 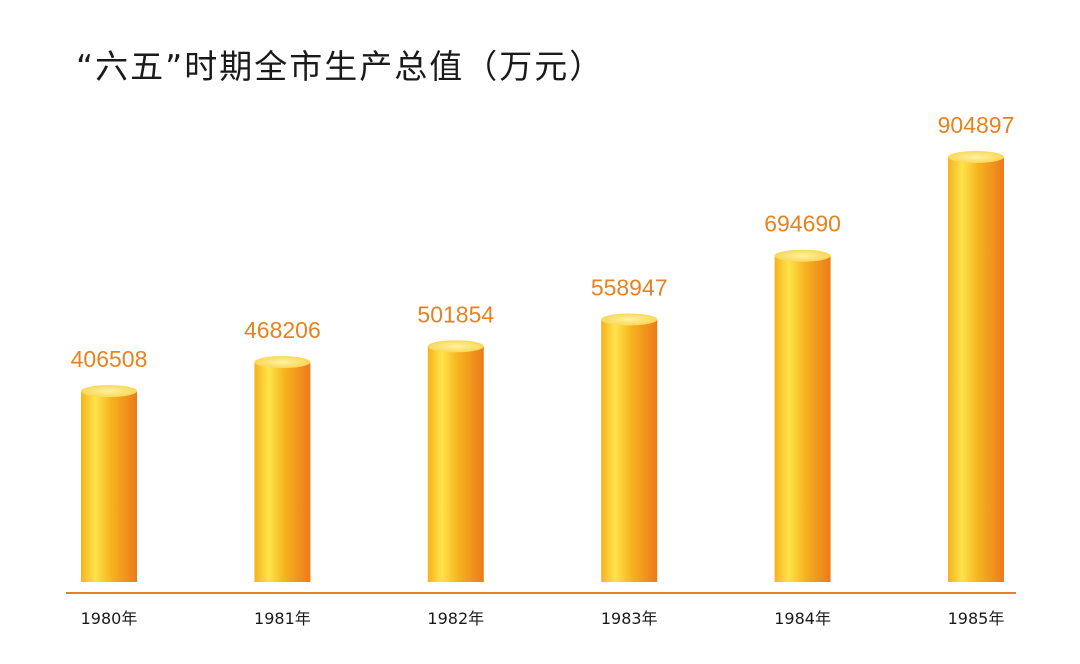 I want to click on value-label: 406508, so click(x=109, y=359).